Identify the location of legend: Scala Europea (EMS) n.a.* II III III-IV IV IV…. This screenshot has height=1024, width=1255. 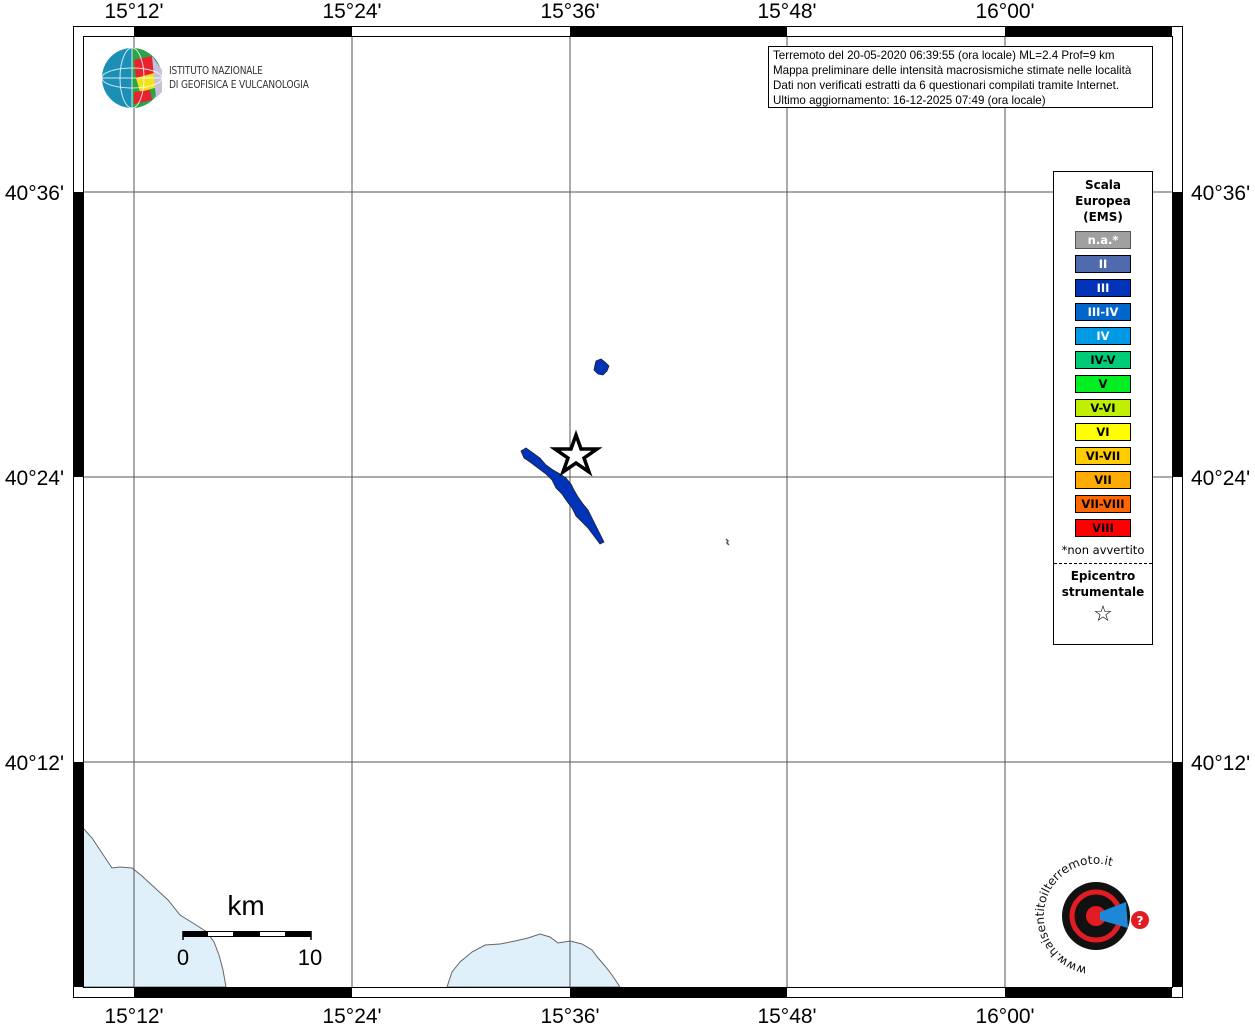
(1103, 408).